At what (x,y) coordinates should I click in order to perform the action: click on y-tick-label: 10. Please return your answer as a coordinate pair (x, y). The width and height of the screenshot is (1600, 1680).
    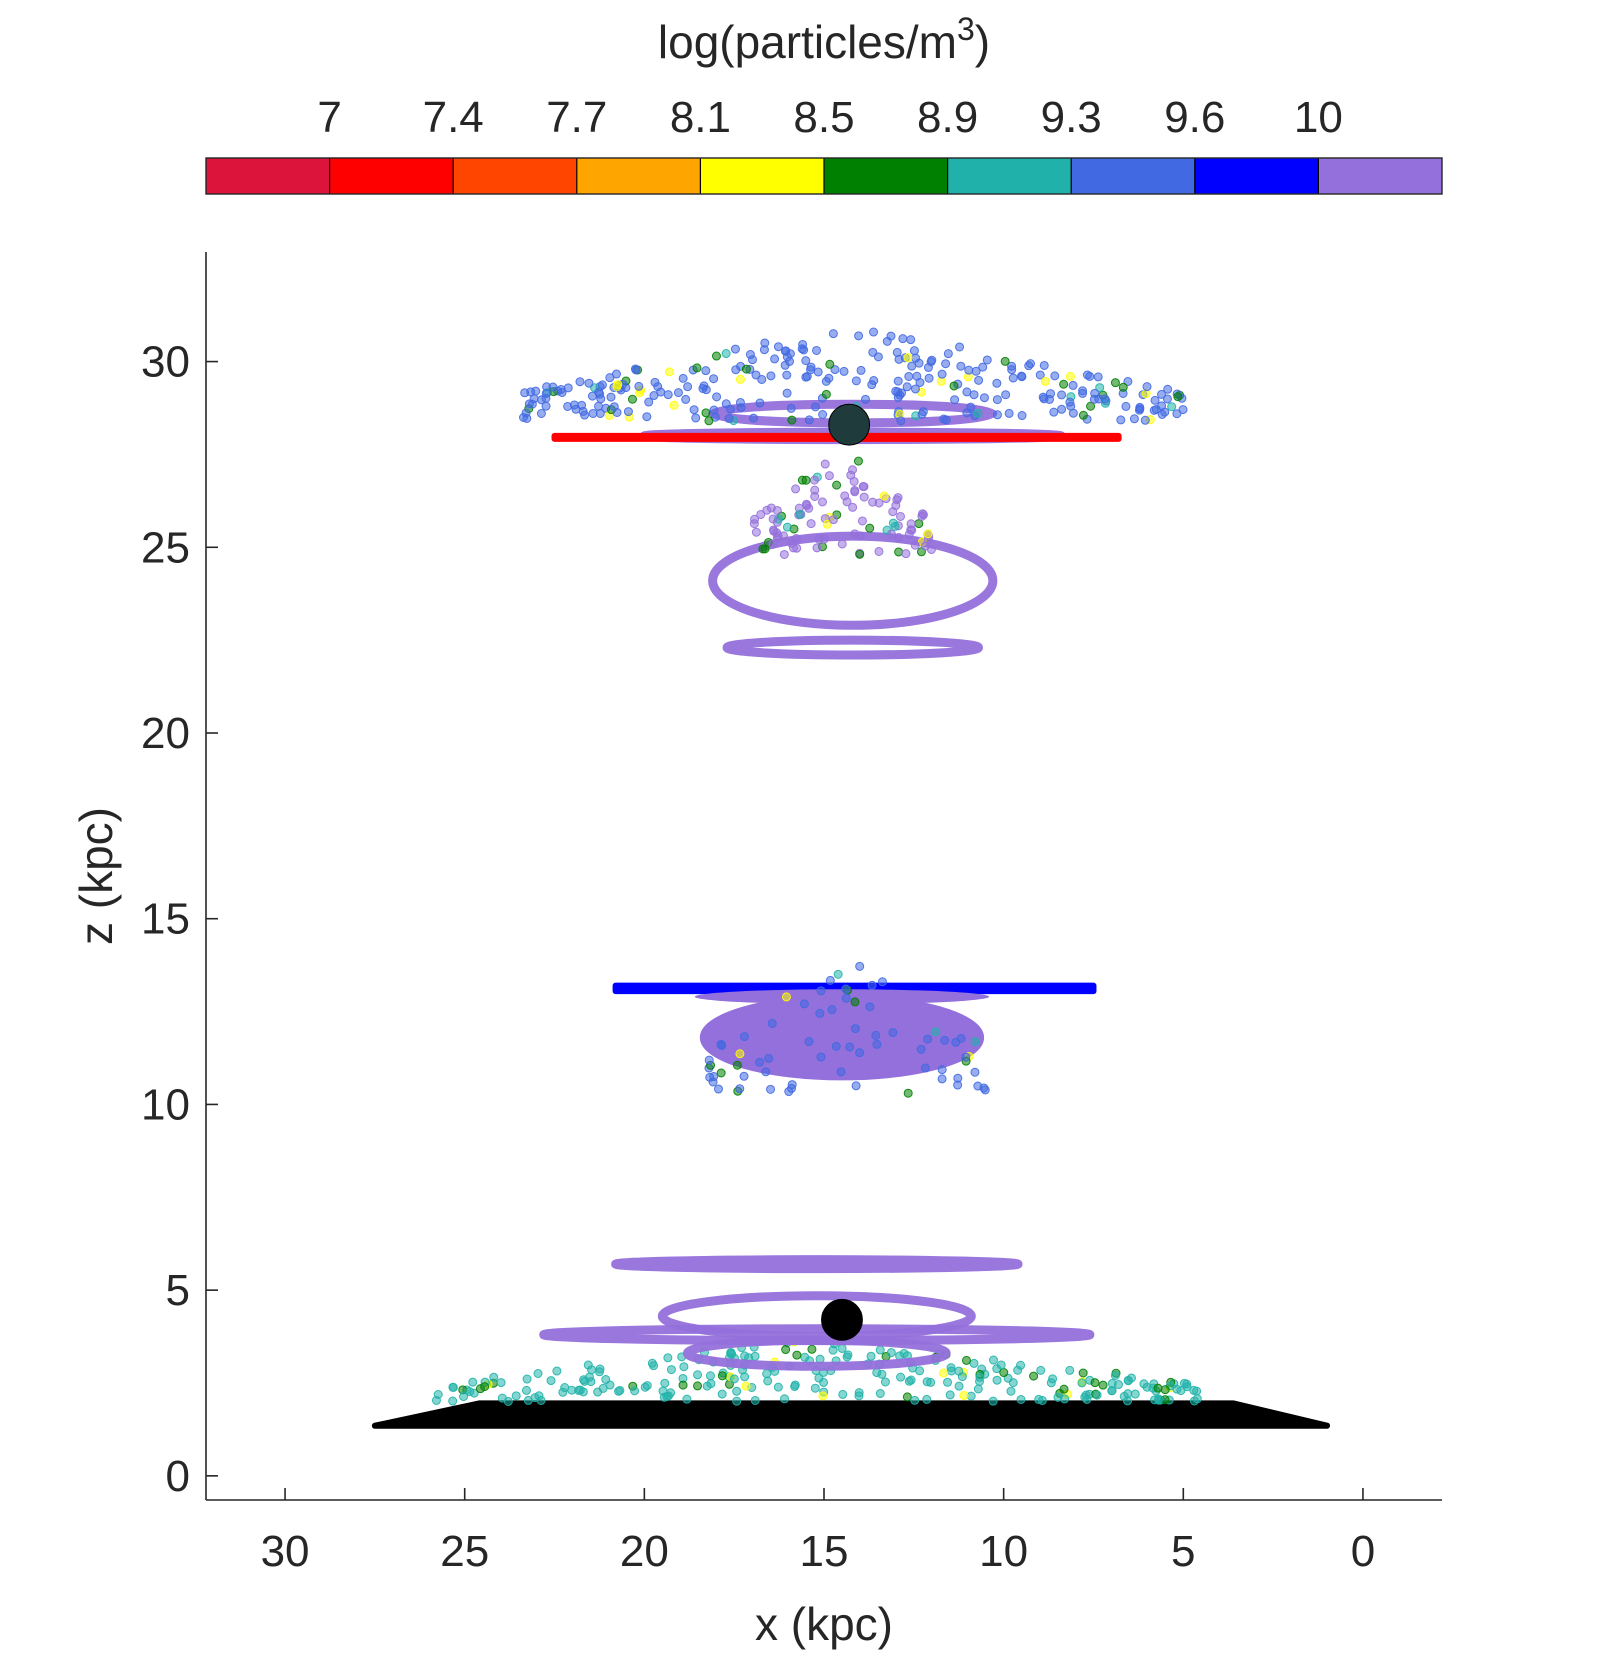
    Looking at the image, I should click on (165, 1104).